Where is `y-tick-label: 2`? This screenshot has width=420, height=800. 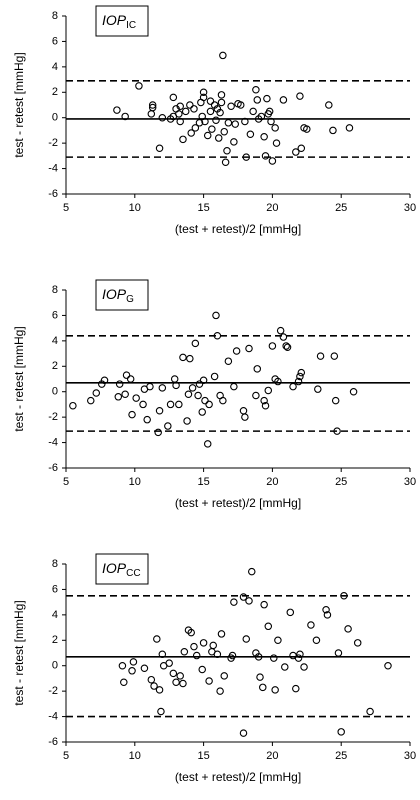
y-tick-label: 2 is located at coordinates (55, 366).